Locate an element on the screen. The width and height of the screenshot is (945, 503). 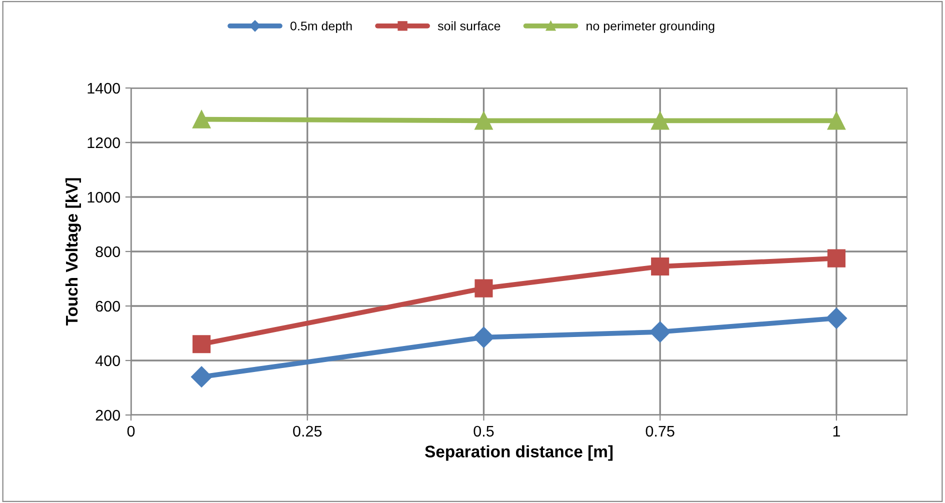
y-tick-label: 200 is located at coordinates (108, 415).